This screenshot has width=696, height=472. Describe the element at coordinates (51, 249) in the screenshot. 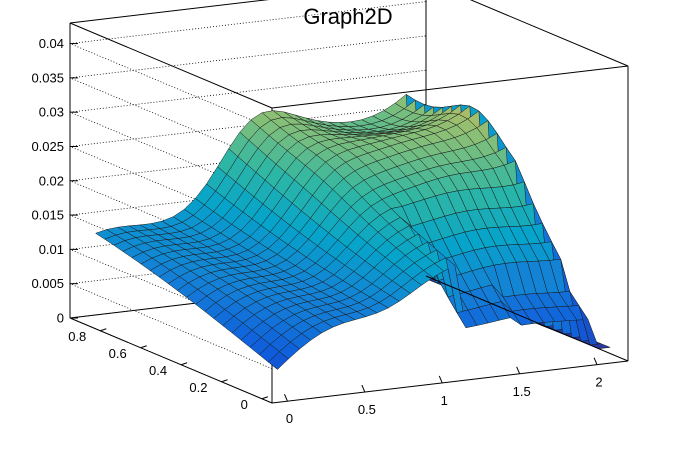

I see `z-tick-label: 0.01` at that location.